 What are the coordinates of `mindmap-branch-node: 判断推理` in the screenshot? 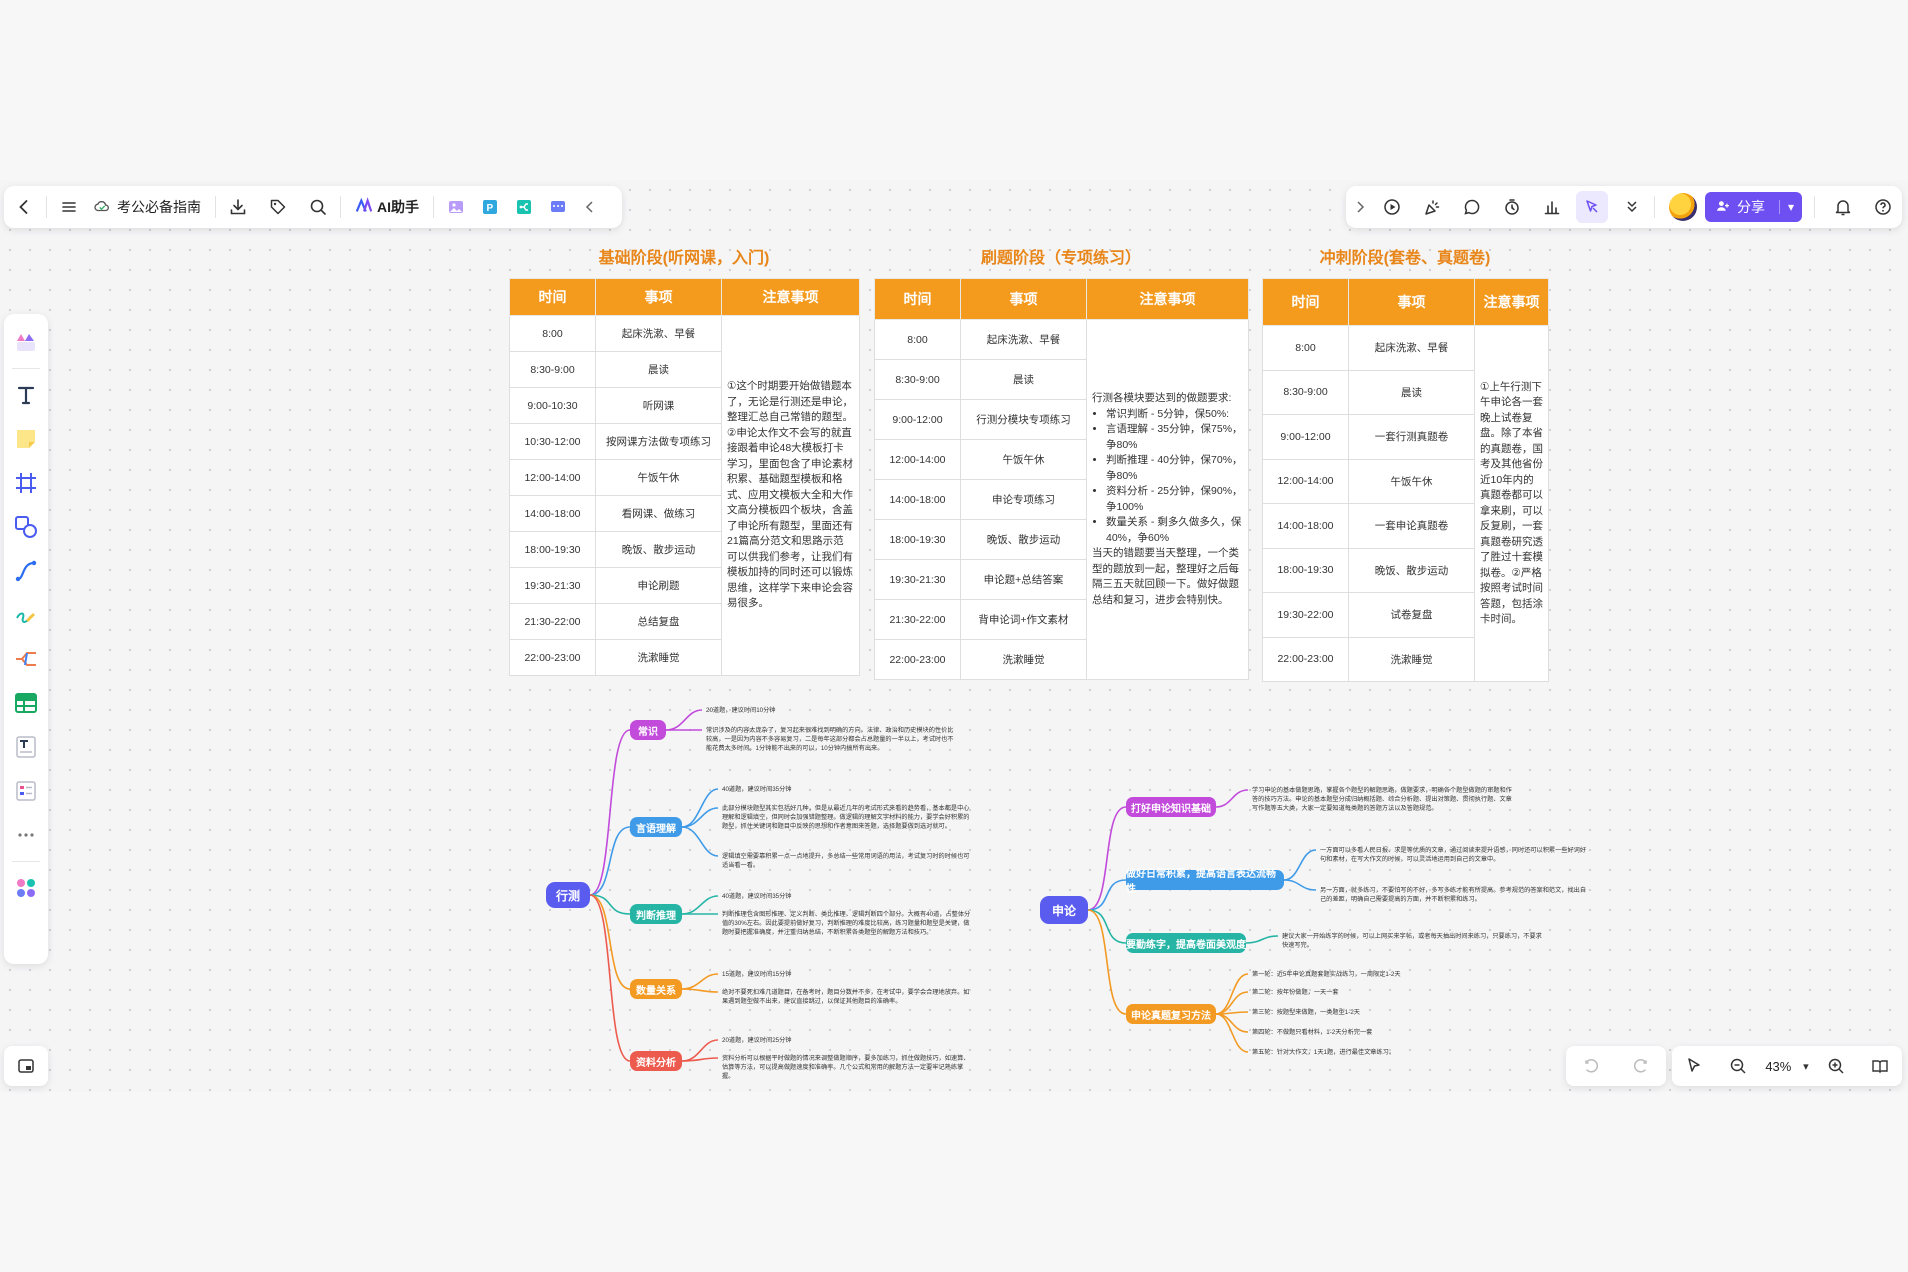 It's located at (656, 914).